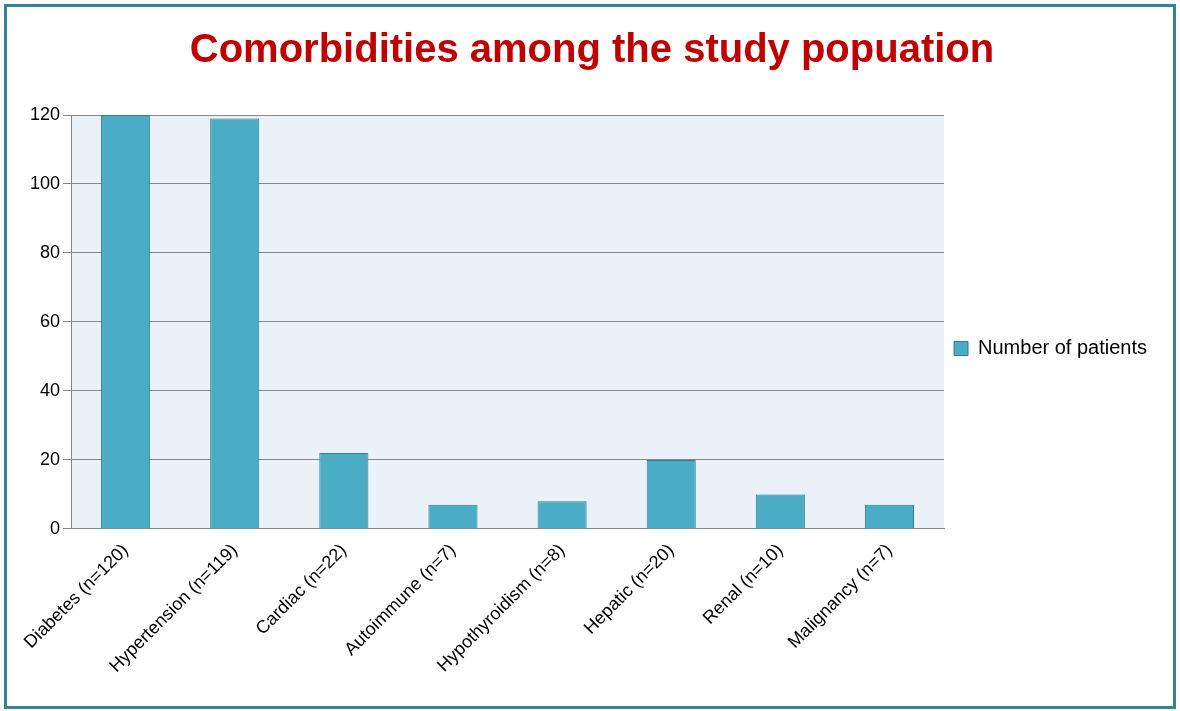  What do you see at coordinates (50, 389) in the screenshot?
I see `y-tick-label: 40` at bounding box center [50, 389].